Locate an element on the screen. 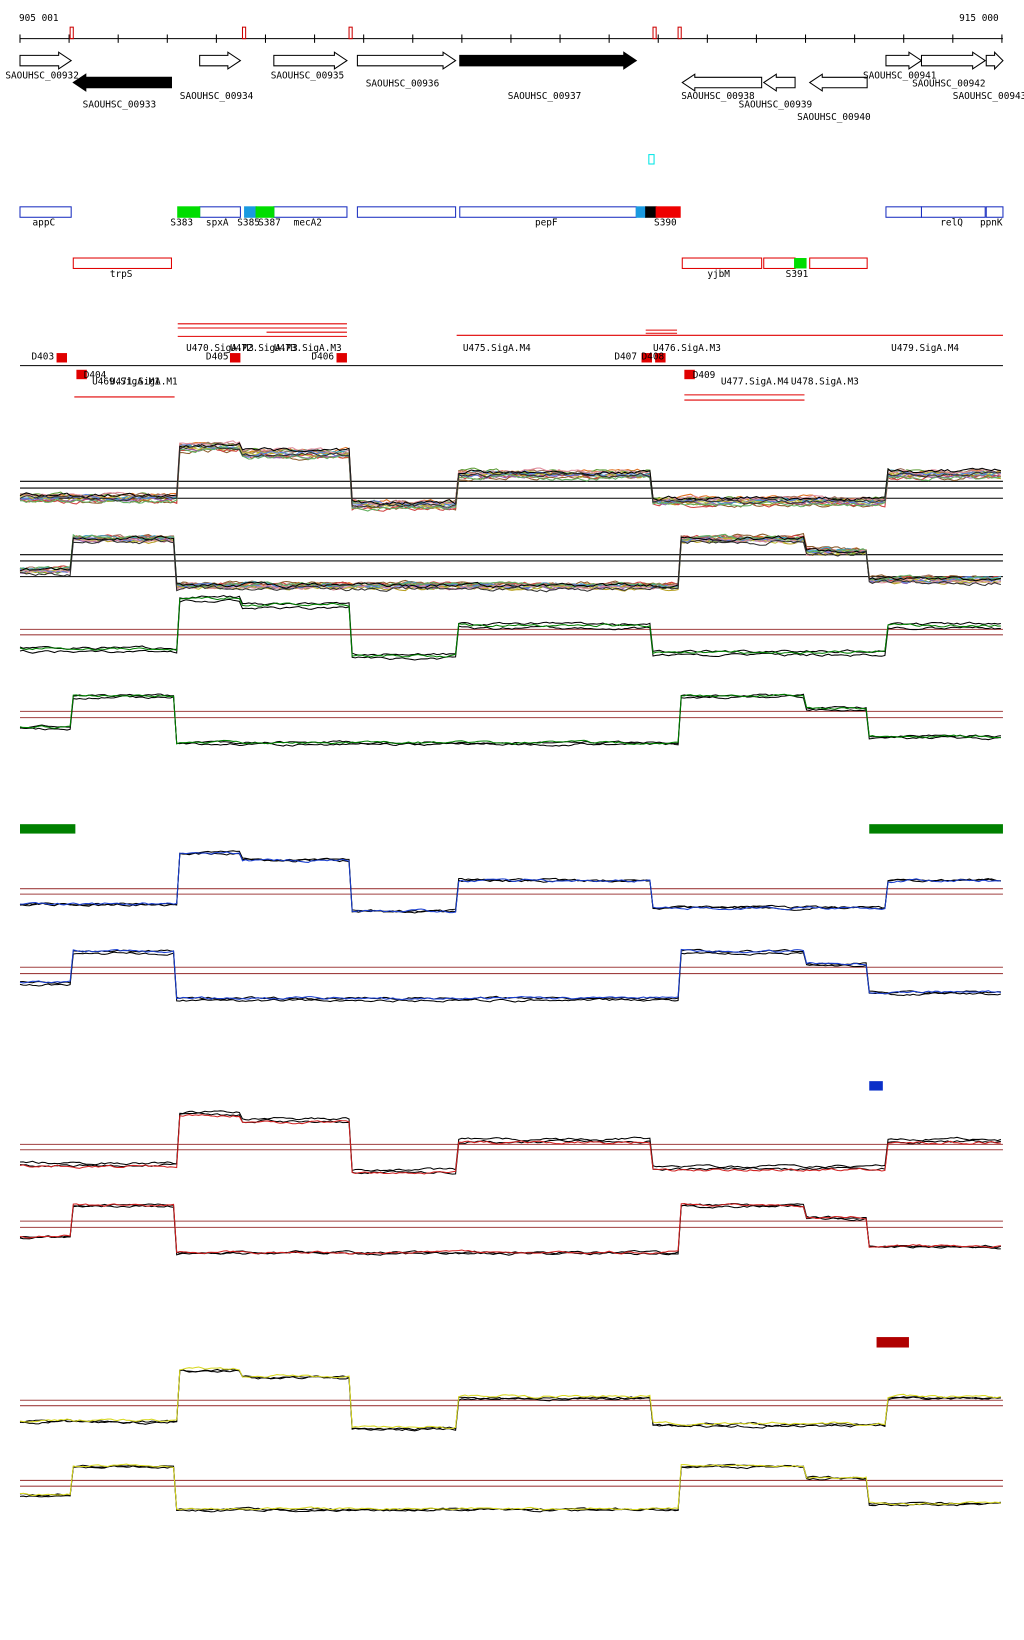 This screenshot has width=1024, height=1640. feature-label: appC is located at coordinates (44, 223).